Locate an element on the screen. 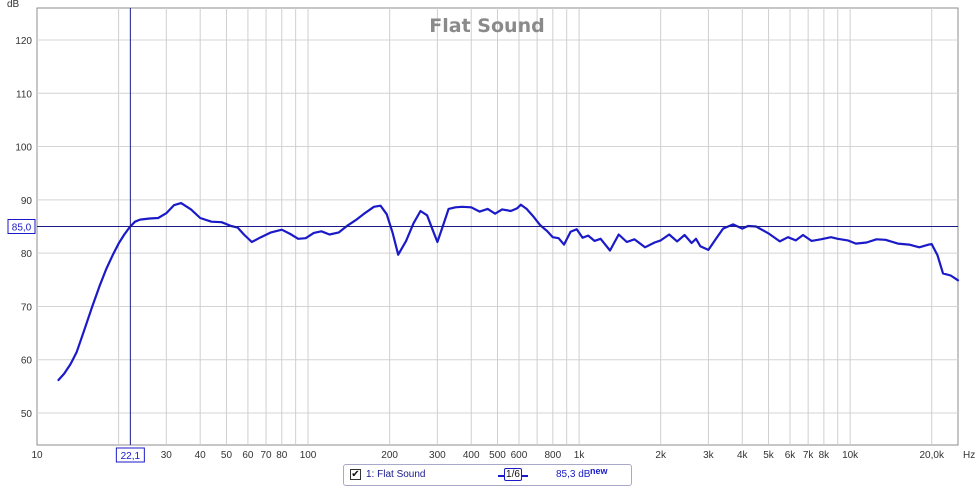  x-tick-label: 400 is located at coordinates (471, 455).